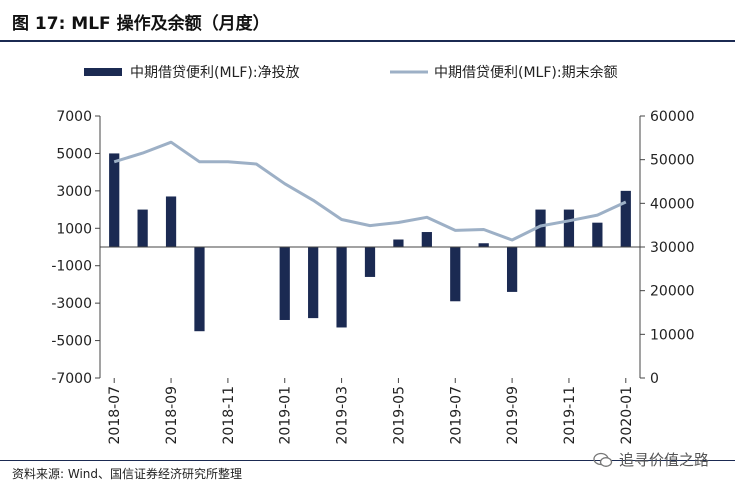  Describe the element at coordinates (74, 229) in the screenshot. I see `y-left-tick-label: 1000` at that location.